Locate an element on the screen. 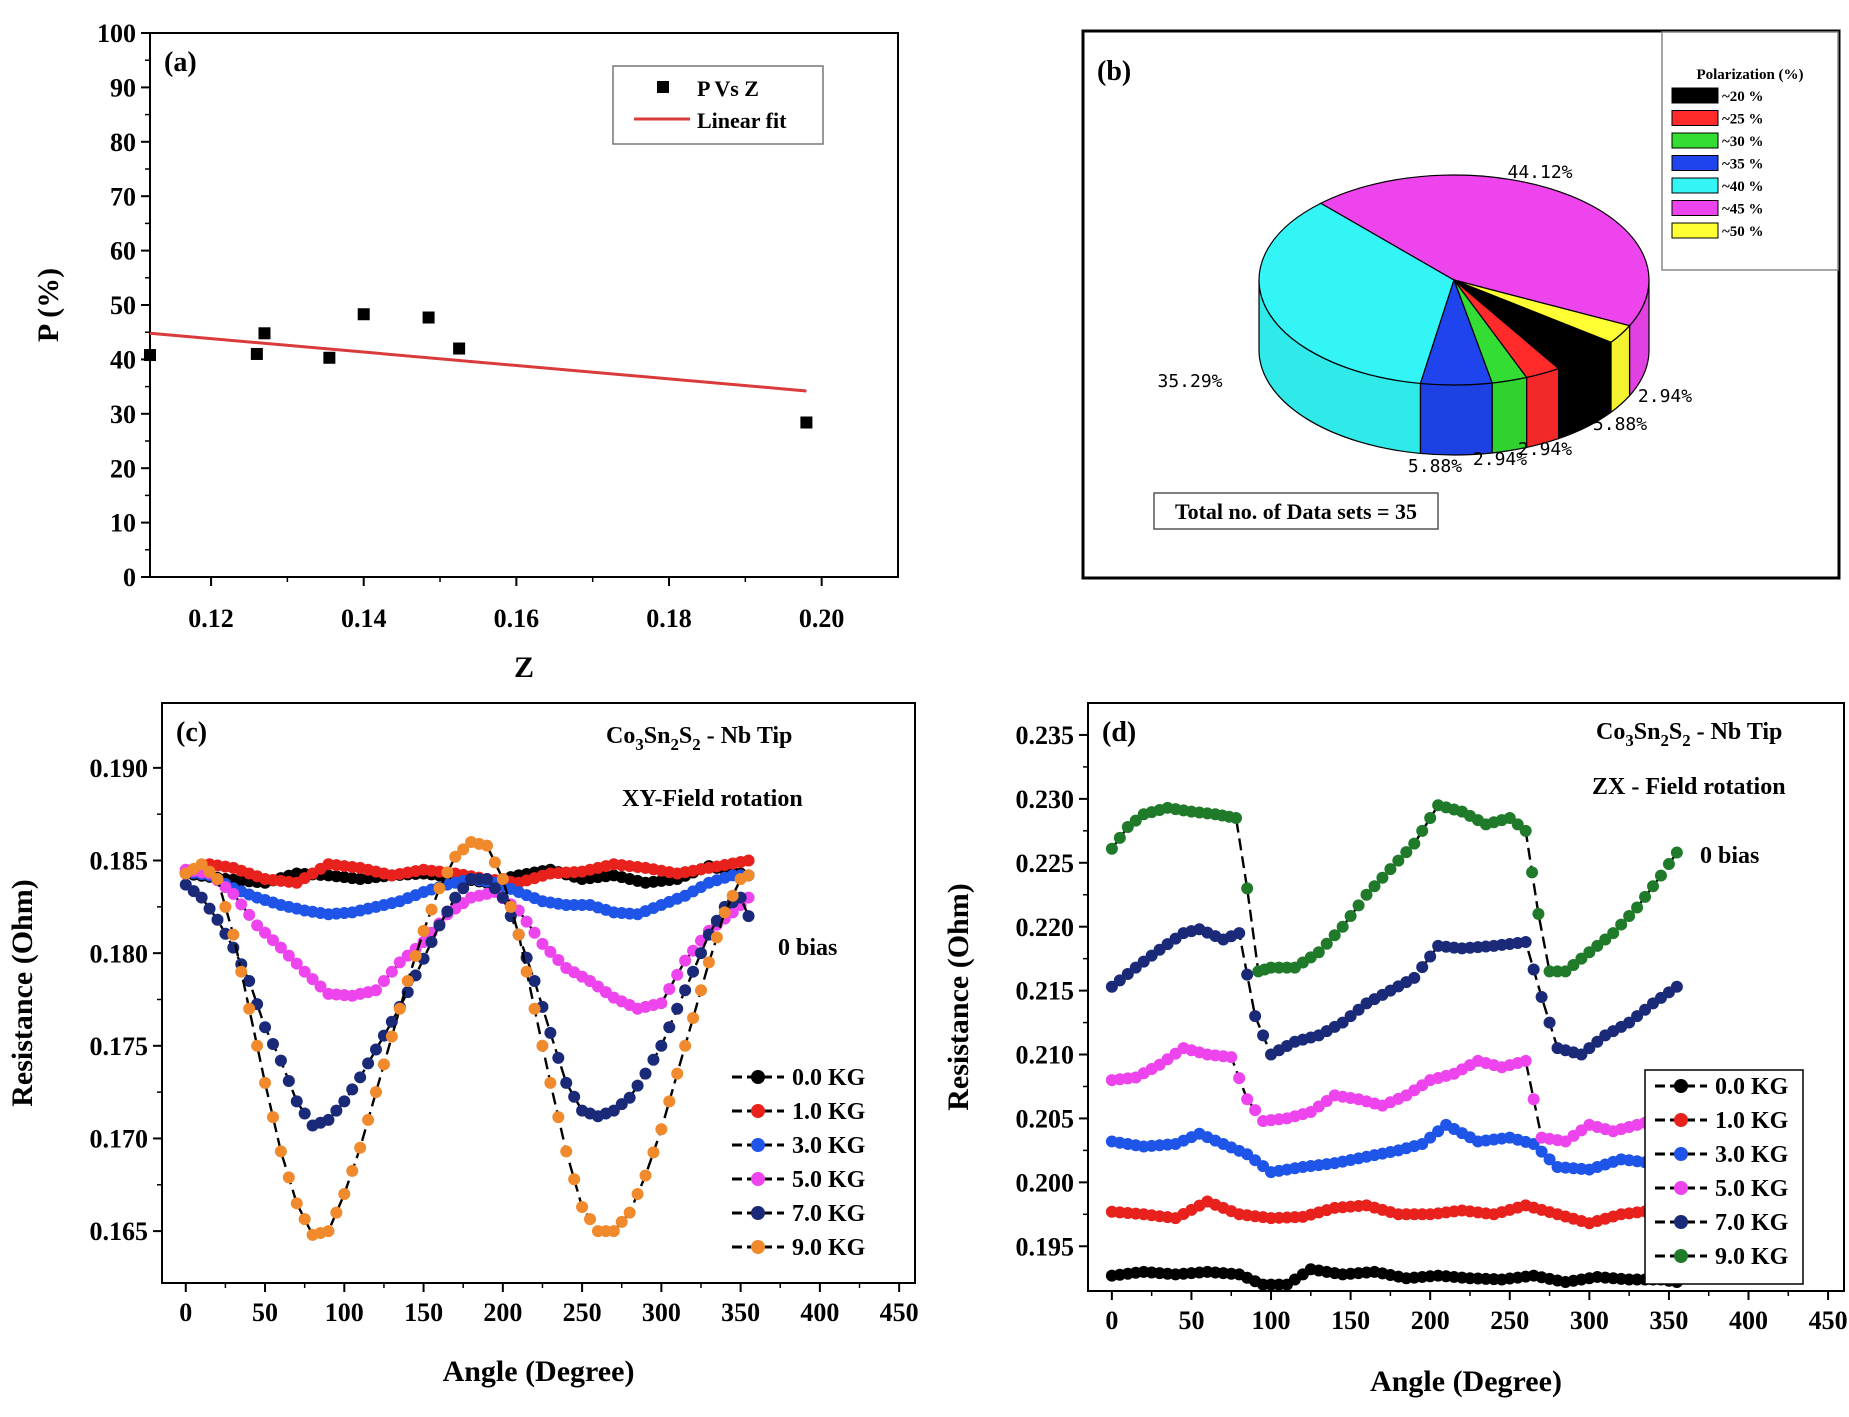 The image size is (1849, 1417). y-axis-title: P (%) is located at coordinates (48, 305).